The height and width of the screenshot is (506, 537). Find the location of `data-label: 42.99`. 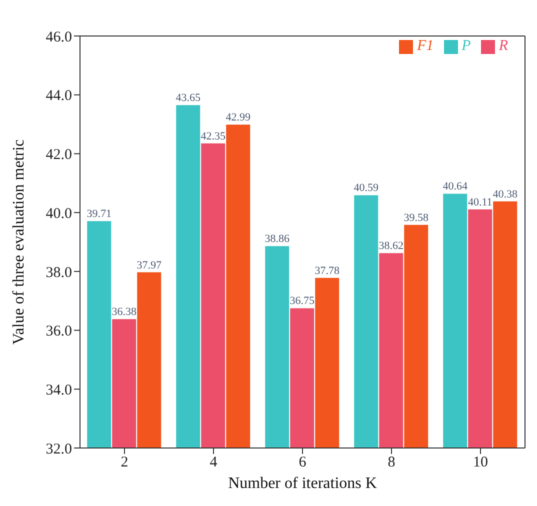

data-label: 42.99 is located at coordinates (238, 118).